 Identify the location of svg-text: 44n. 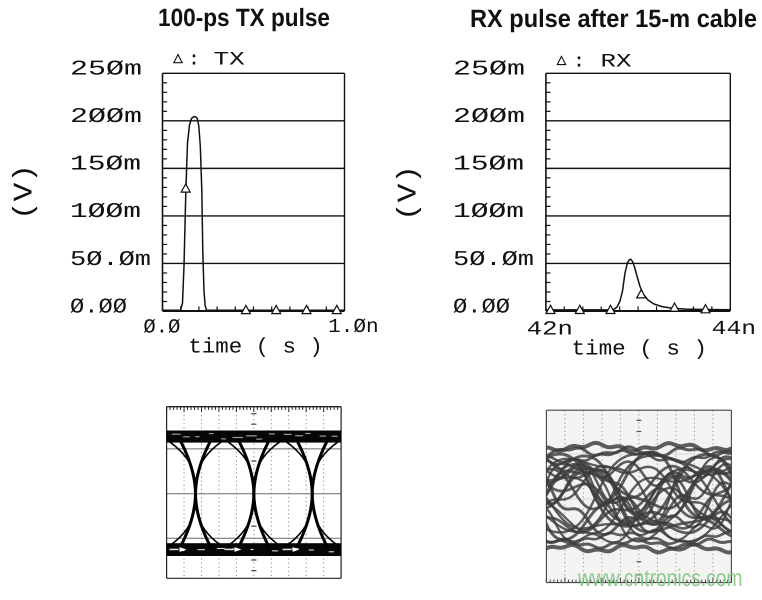
(734, 329).